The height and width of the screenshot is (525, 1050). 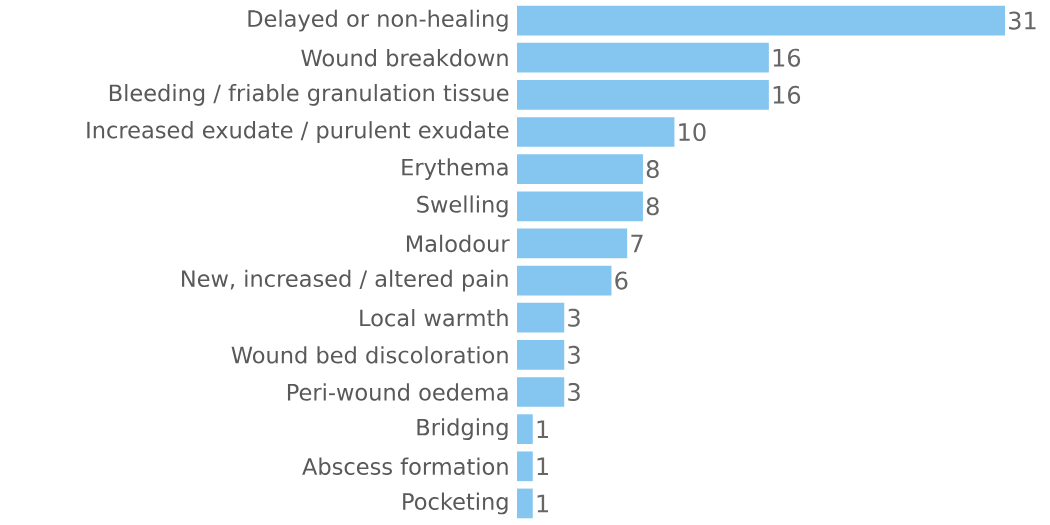 What do you see at coordinates (309, 94) in the screenshot?
I see `y-tick-label: Bleeding / friable granulation tissue` at bounding box center [309, 94].